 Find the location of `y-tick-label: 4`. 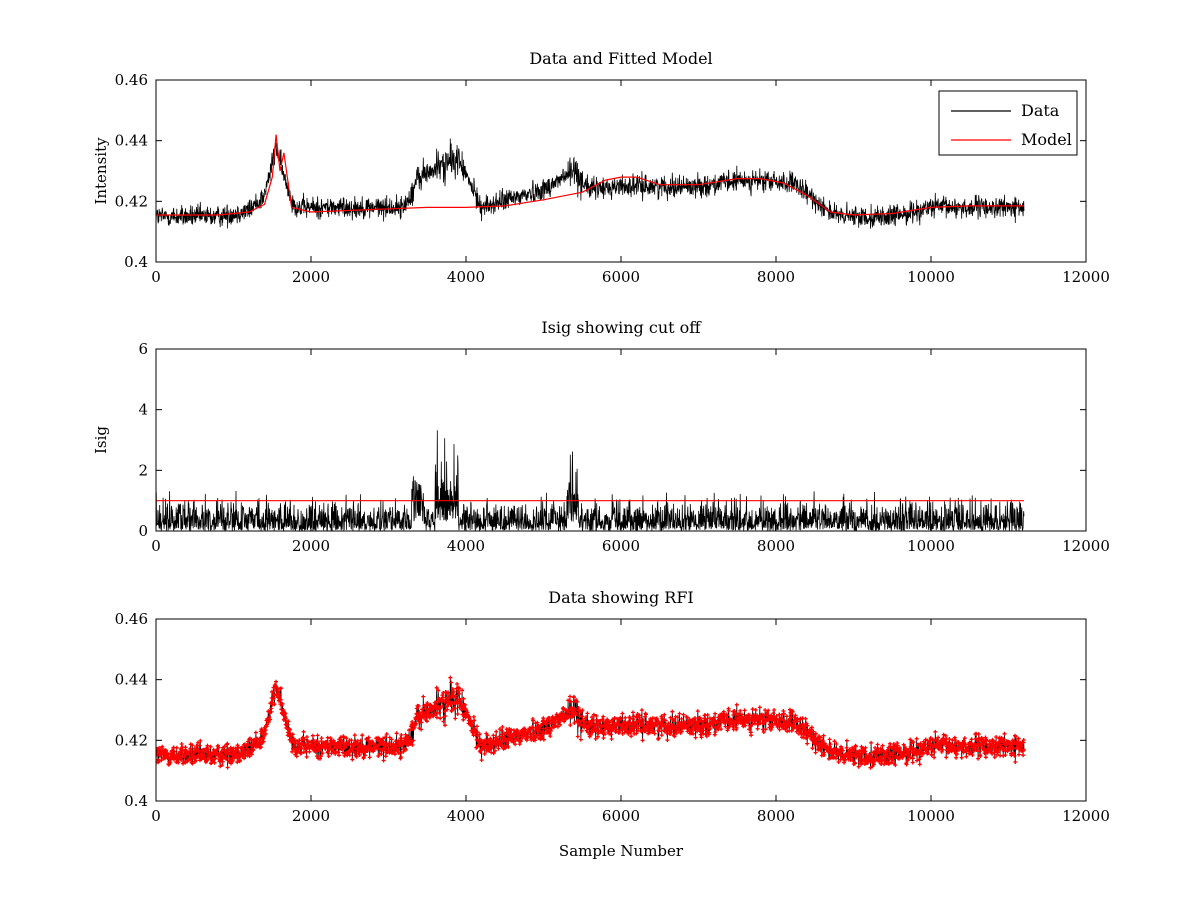

y-tick-label: 4 is located at coordinates (143, 410).